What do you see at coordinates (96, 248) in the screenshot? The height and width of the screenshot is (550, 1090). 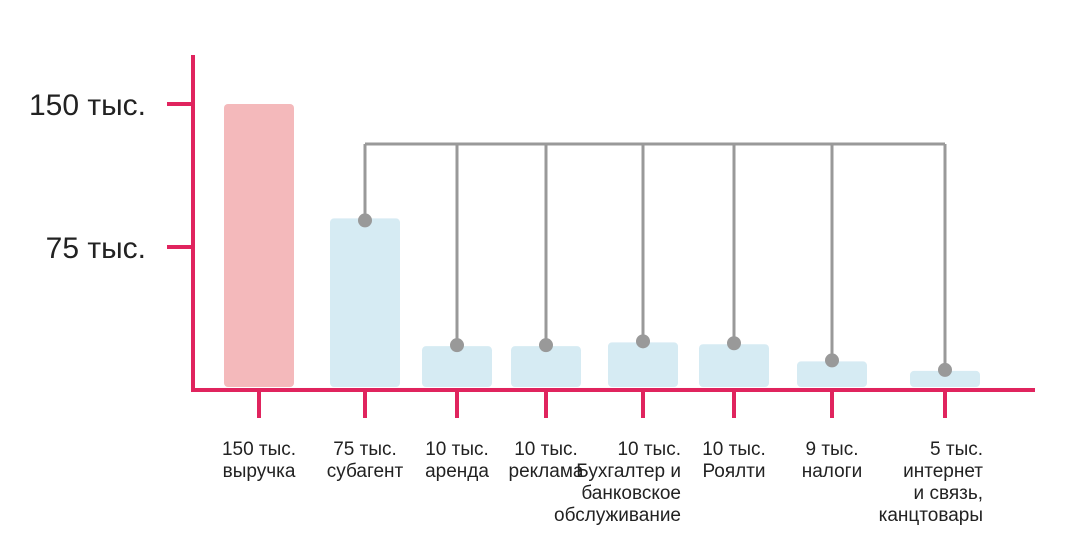 I see `y-tick-label: 75 тыс.` at bounding box center [96, 248].